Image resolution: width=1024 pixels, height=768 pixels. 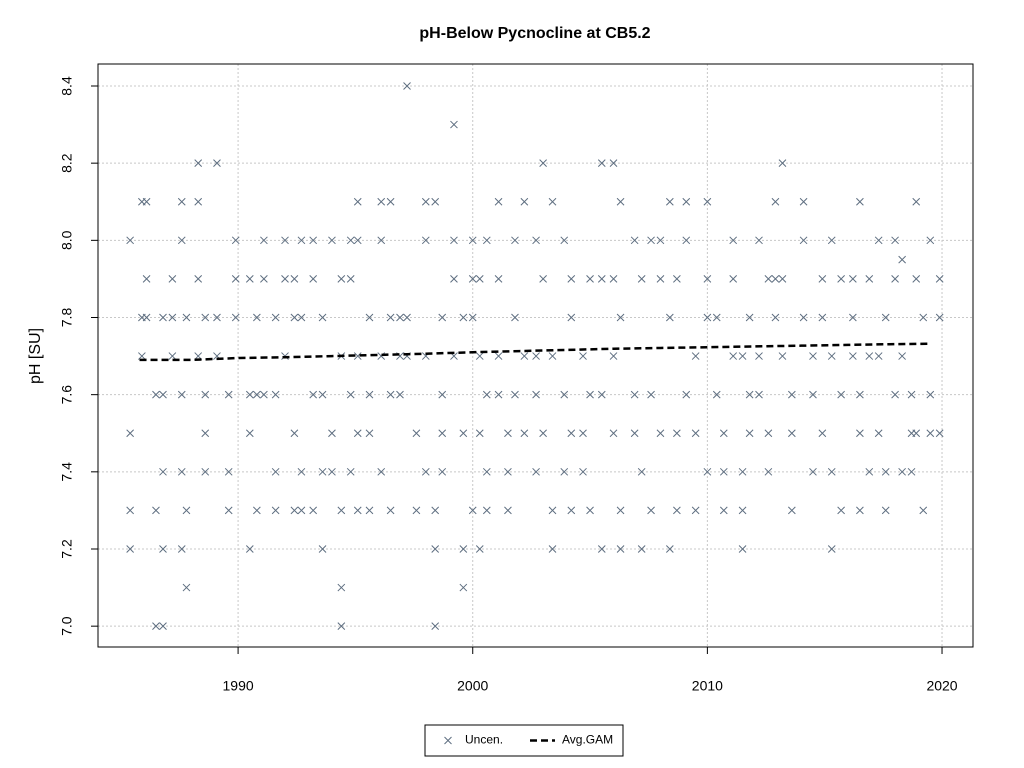 I want to click on chart-title: pH-Below Pycnocline at CB5.2, so click(x=534, y=33).